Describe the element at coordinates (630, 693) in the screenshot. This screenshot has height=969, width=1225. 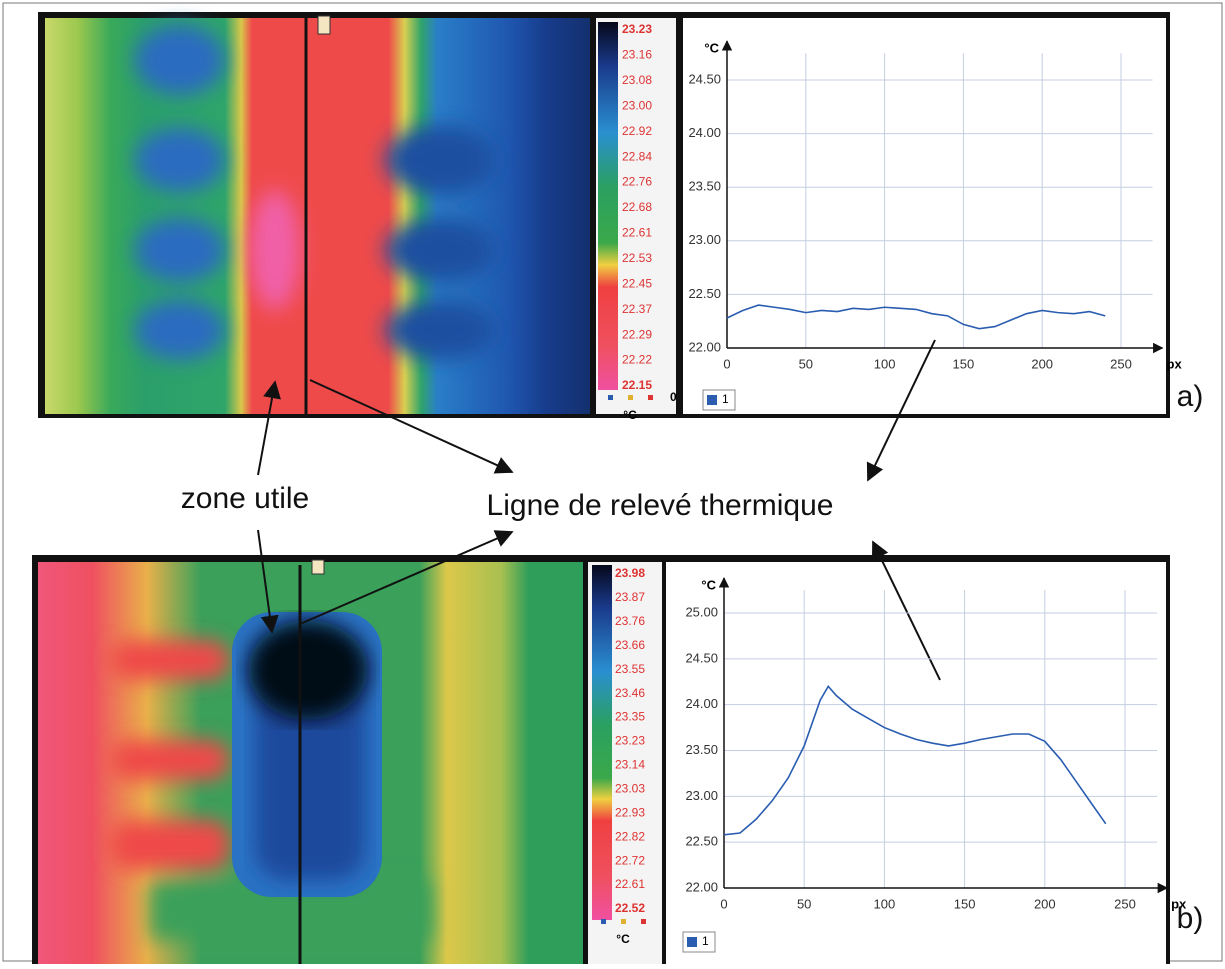
I see `colorbar-label: 23.46` at that location.